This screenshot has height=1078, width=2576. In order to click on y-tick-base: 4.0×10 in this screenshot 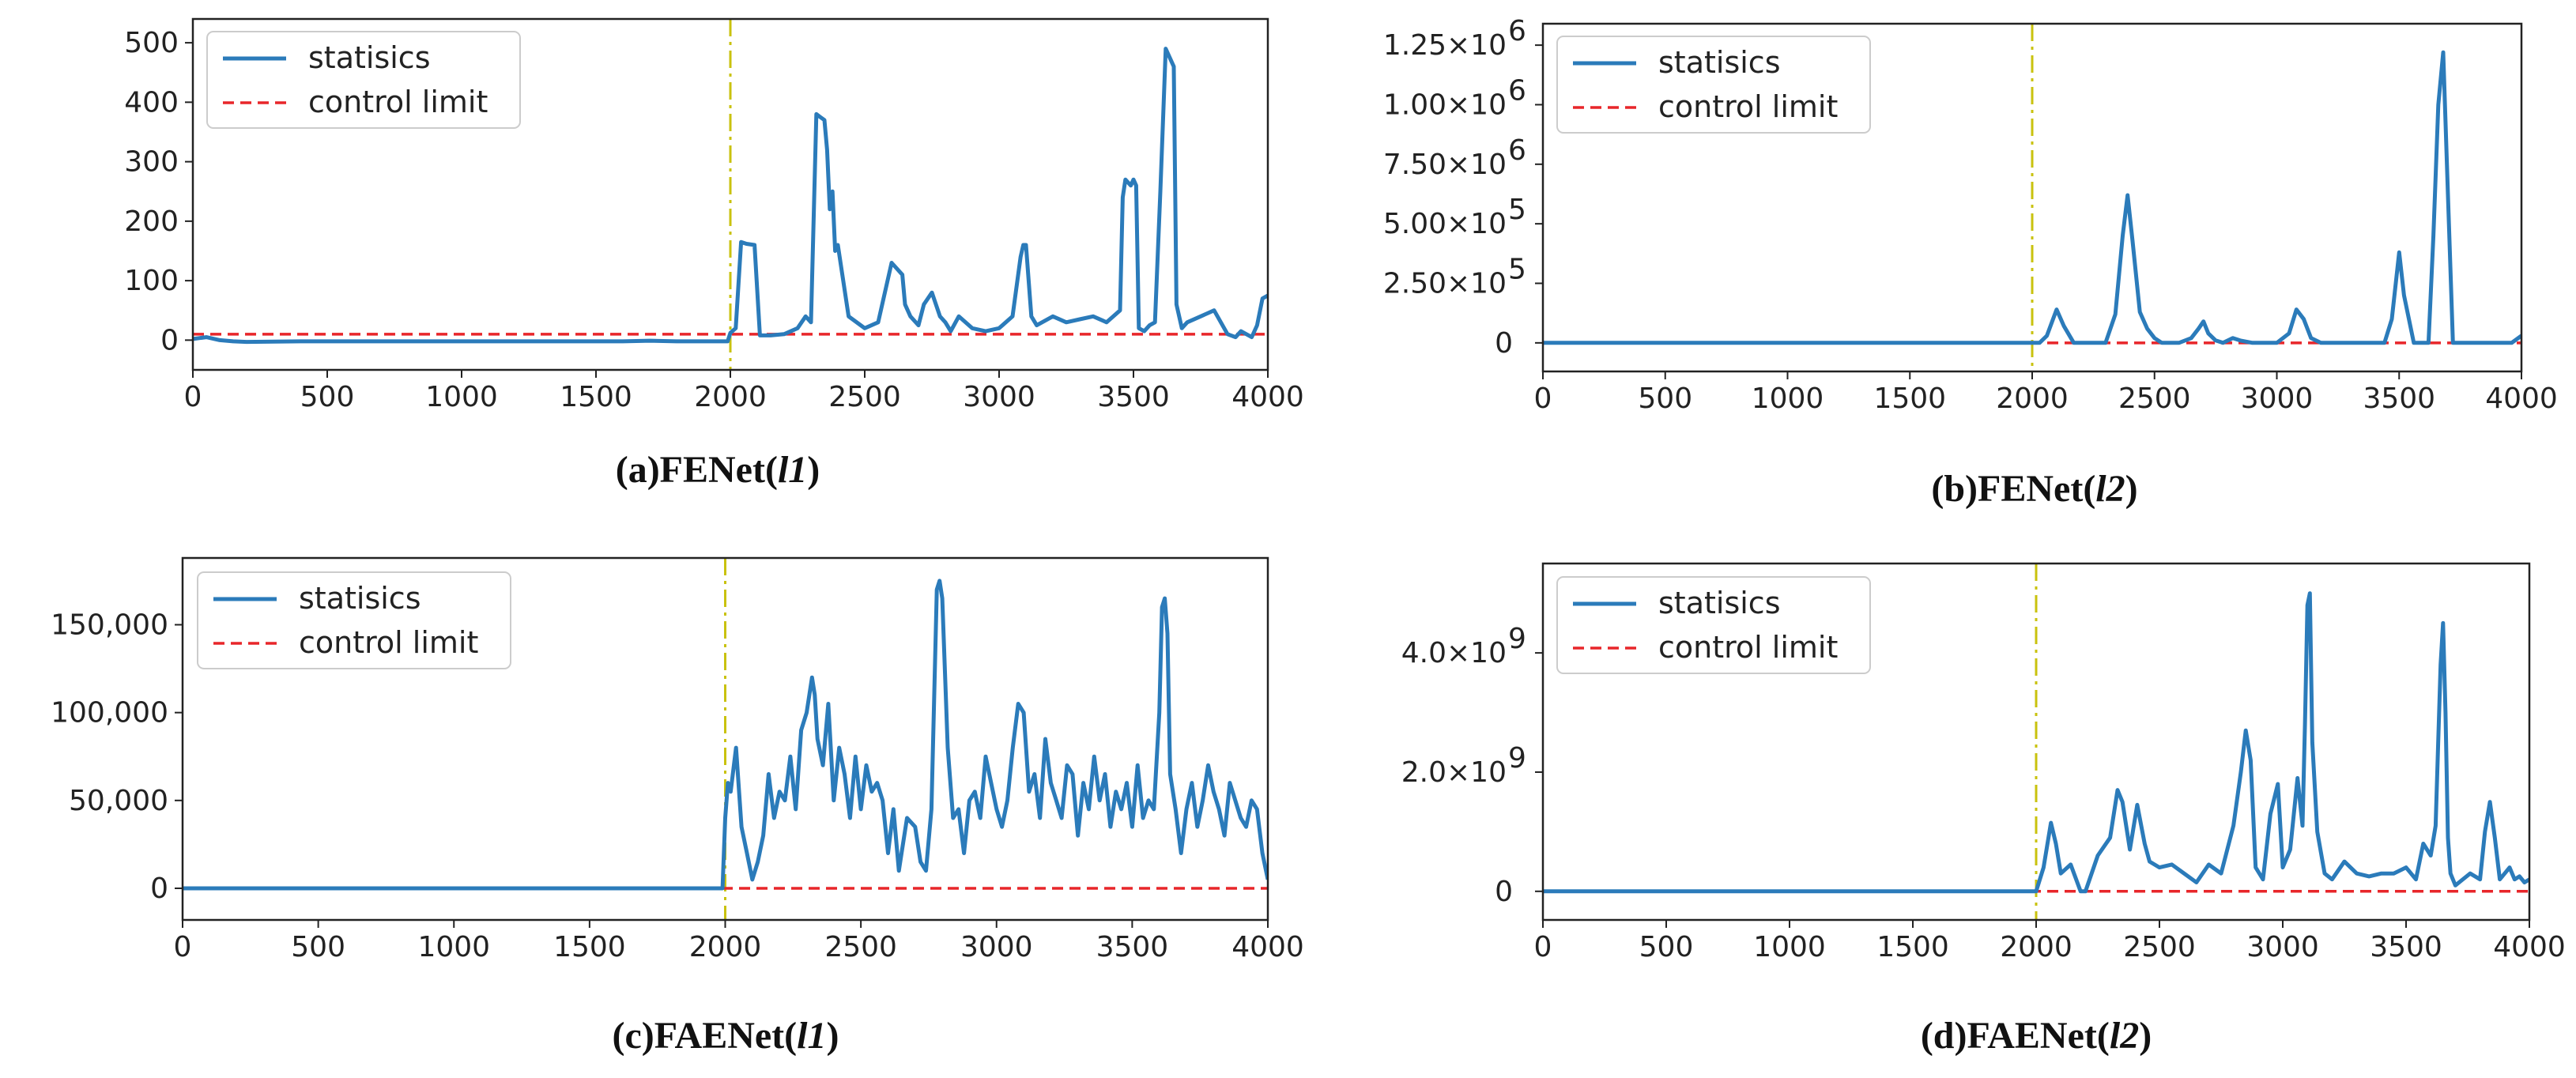, I will do `click(1454, 653)`.